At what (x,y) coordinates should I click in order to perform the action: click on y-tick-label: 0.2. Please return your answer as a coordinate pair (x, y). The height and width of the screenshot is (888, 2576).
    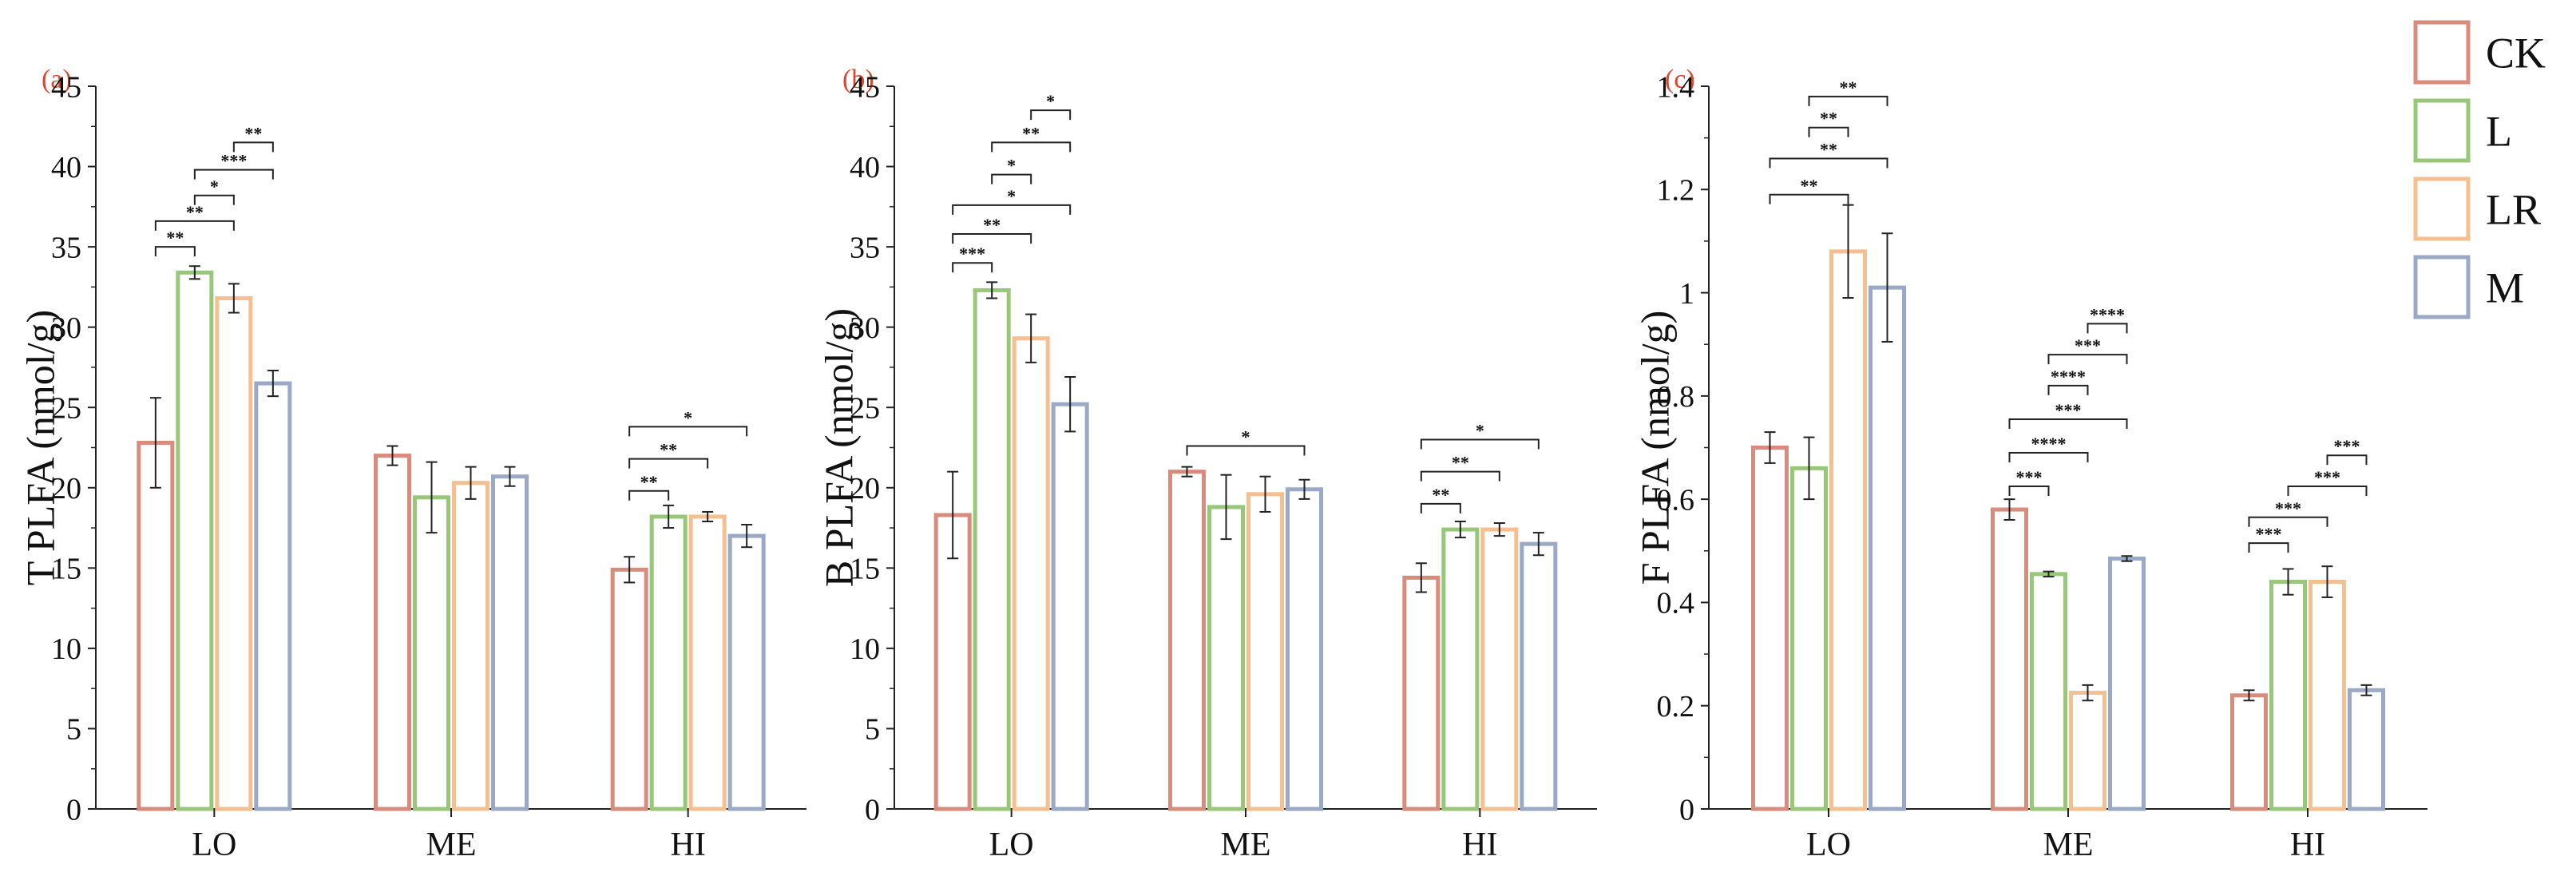
    Looking at the image, I should click on (1676, 707).